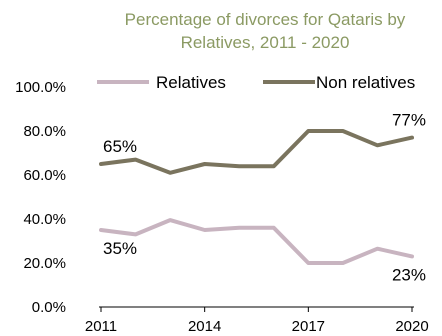  I want to click on y-tick-label: 80.0%, so click(44, 131).